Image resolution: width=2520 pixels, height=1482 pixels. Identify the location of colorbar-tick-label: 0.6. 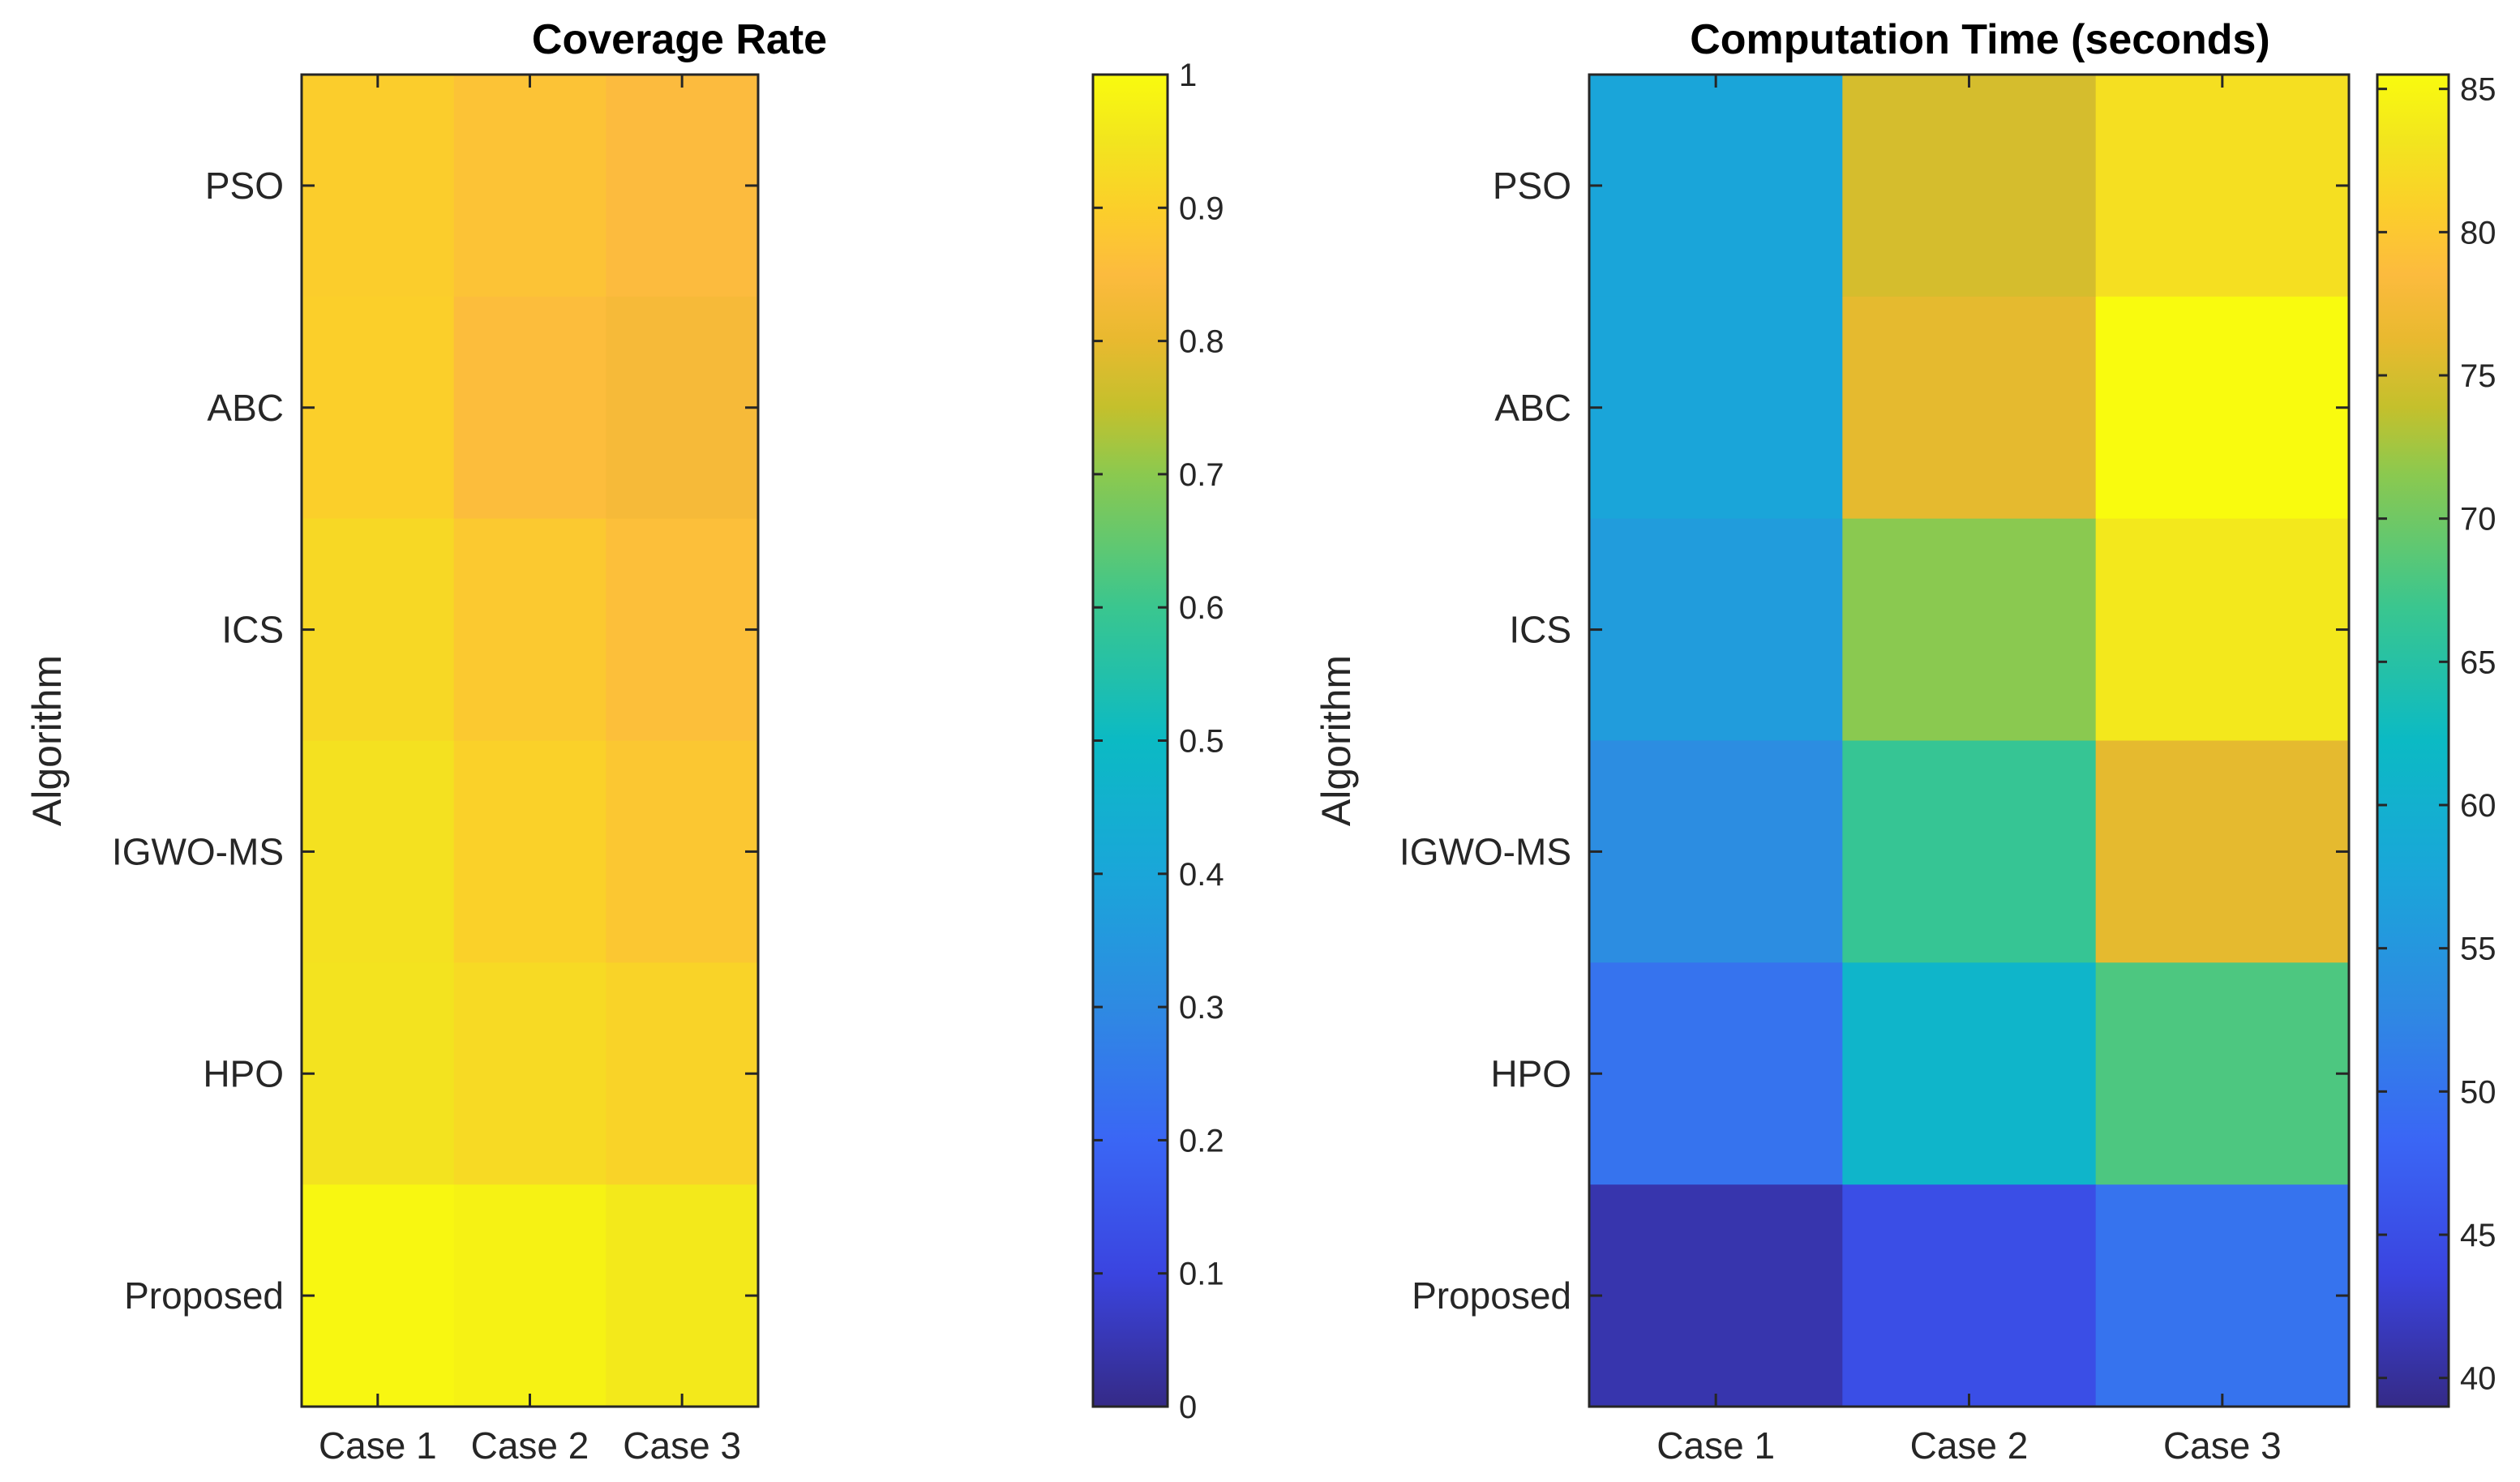
(1202, 608).